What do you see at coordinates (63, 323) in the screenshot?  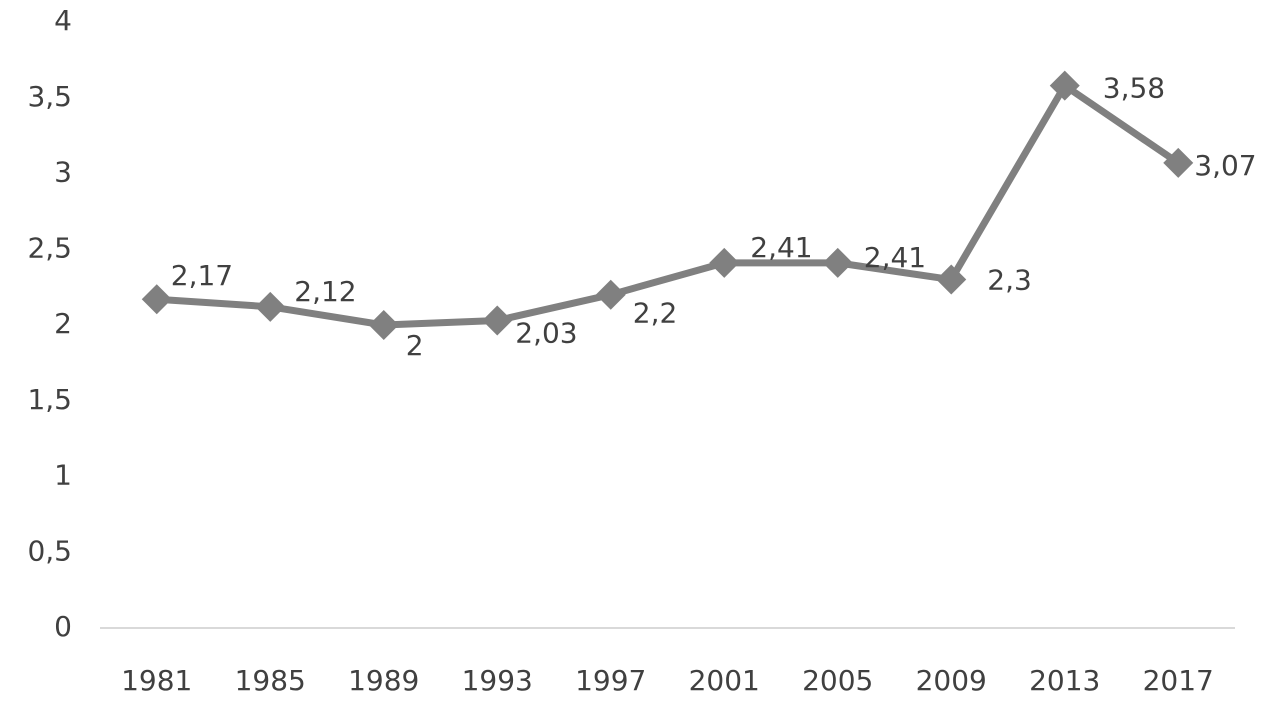 I see `y-tick-label: 2` at bounding box center [63, 323].